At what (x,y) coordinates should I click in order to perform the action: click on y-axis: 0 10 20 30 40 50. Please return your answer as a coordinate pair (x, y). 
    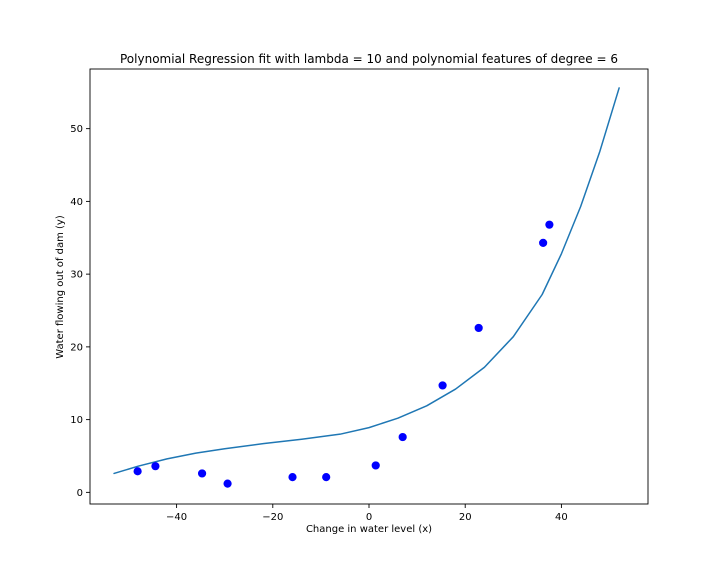
    Looking at the image, I should click on (80, 311).